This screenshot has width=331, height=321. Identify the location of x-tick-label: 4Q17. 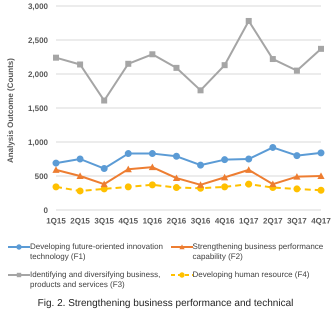
(321, 221).